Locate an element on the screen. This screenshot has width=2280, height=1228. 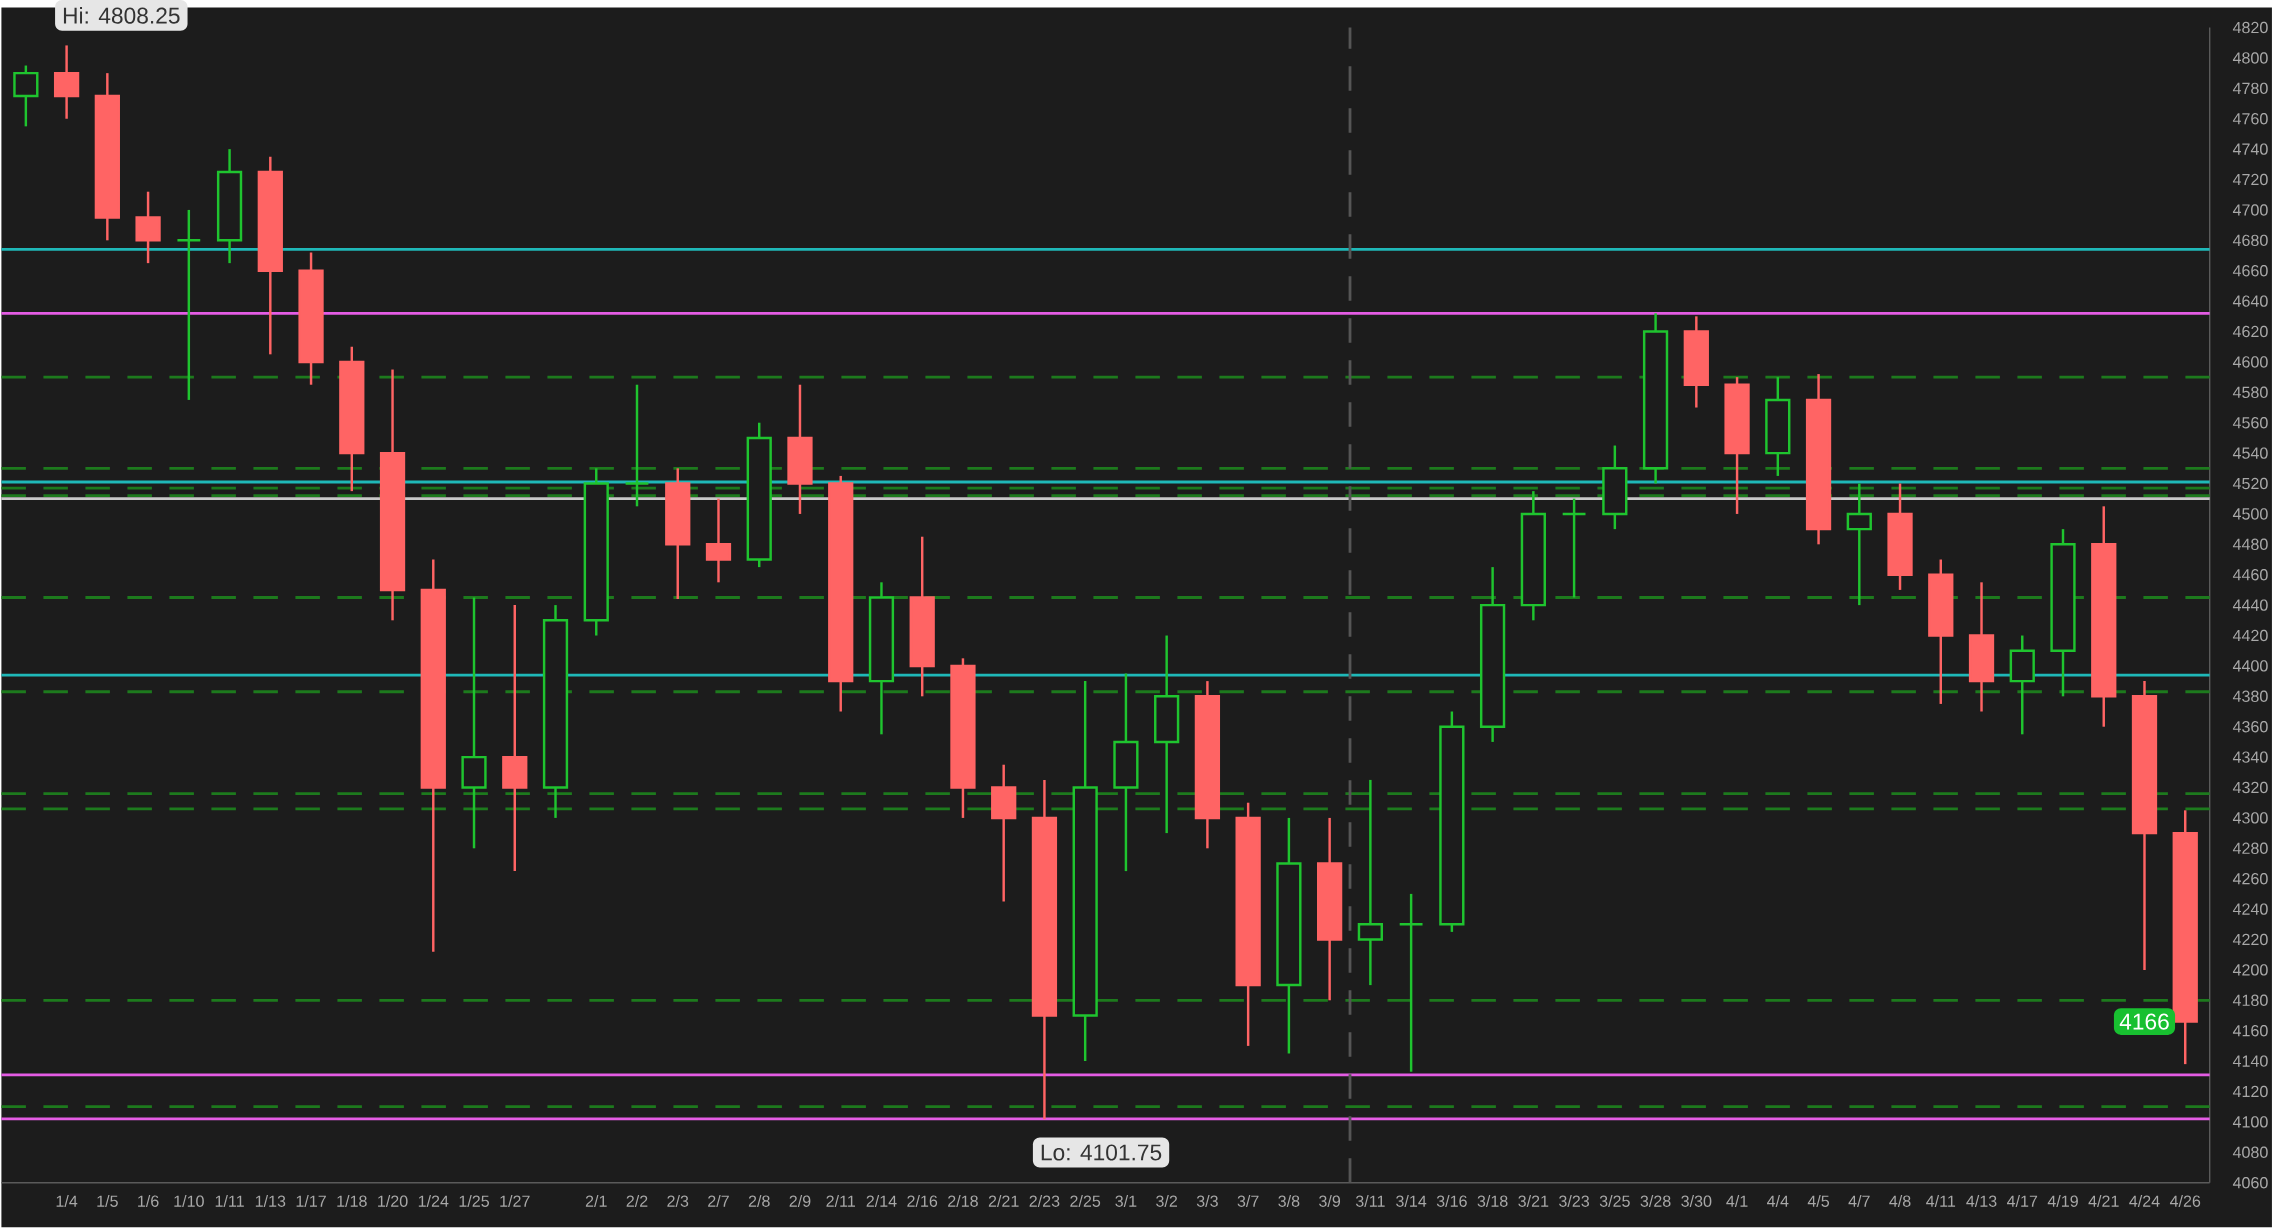
y-tick-label: 4500 is located at coordinates (2250, 514).